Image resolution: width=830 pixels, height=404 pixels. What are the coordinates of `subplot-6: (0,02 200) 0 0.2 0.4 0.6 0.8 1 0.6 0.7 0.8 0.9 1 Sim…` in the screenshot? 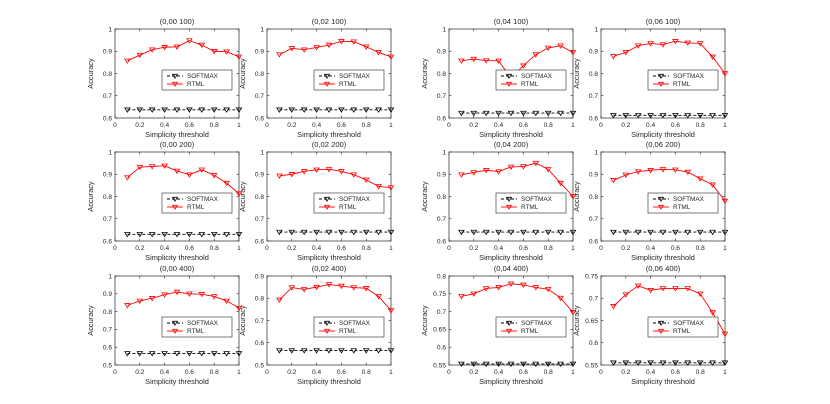 It's located at (316, 201).